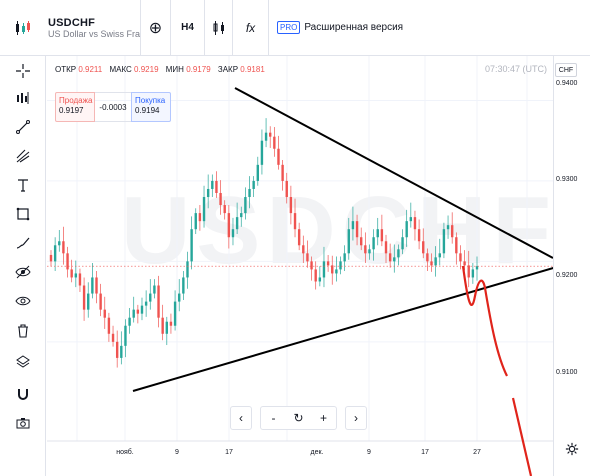  Describe the element at coordinates (23, 214) in the screenshot. I see `rectangle-icon` at that location.